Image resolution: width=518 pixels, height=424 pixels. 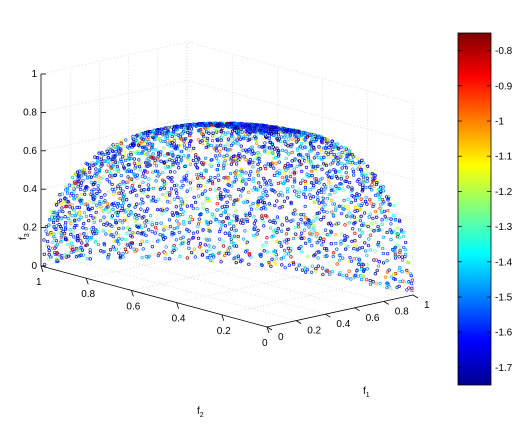 I want to click on z-tick-label: 0, so click(x=34, y=266).